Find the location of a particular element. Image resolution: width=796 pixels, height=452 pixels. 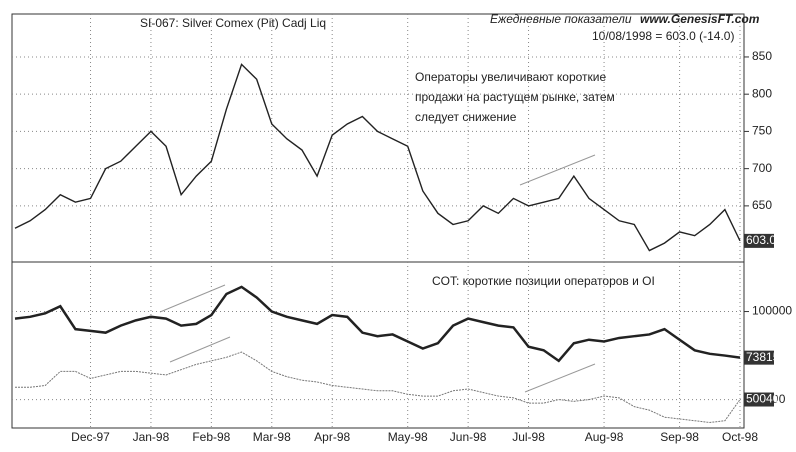

y-tick-label: 650 is located at coordinates (762, 205).